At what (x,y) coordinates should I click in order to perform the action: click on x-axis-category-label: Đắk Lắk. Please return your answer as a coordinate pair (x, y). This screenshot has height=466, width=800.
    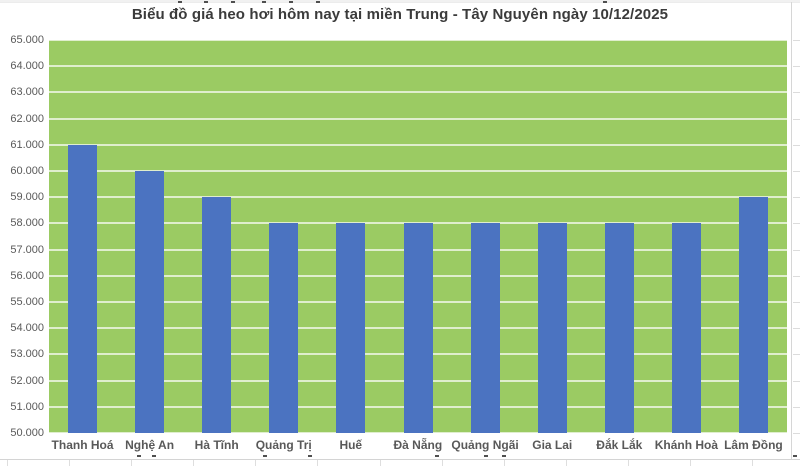
    Looking at the image, I should click on (619, 445).